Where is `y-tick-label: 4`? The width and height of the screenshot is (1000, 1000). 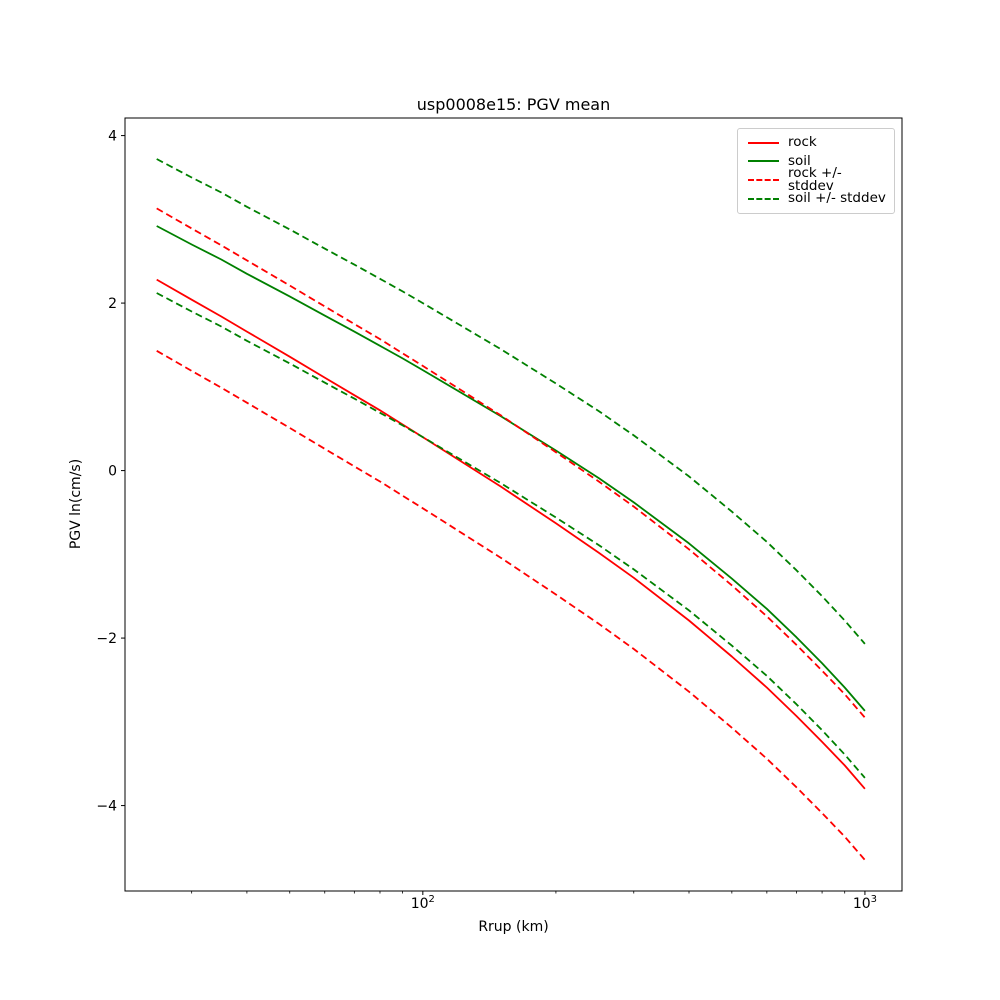 y-tick-label: 4 is located at coordinates (112, 137).